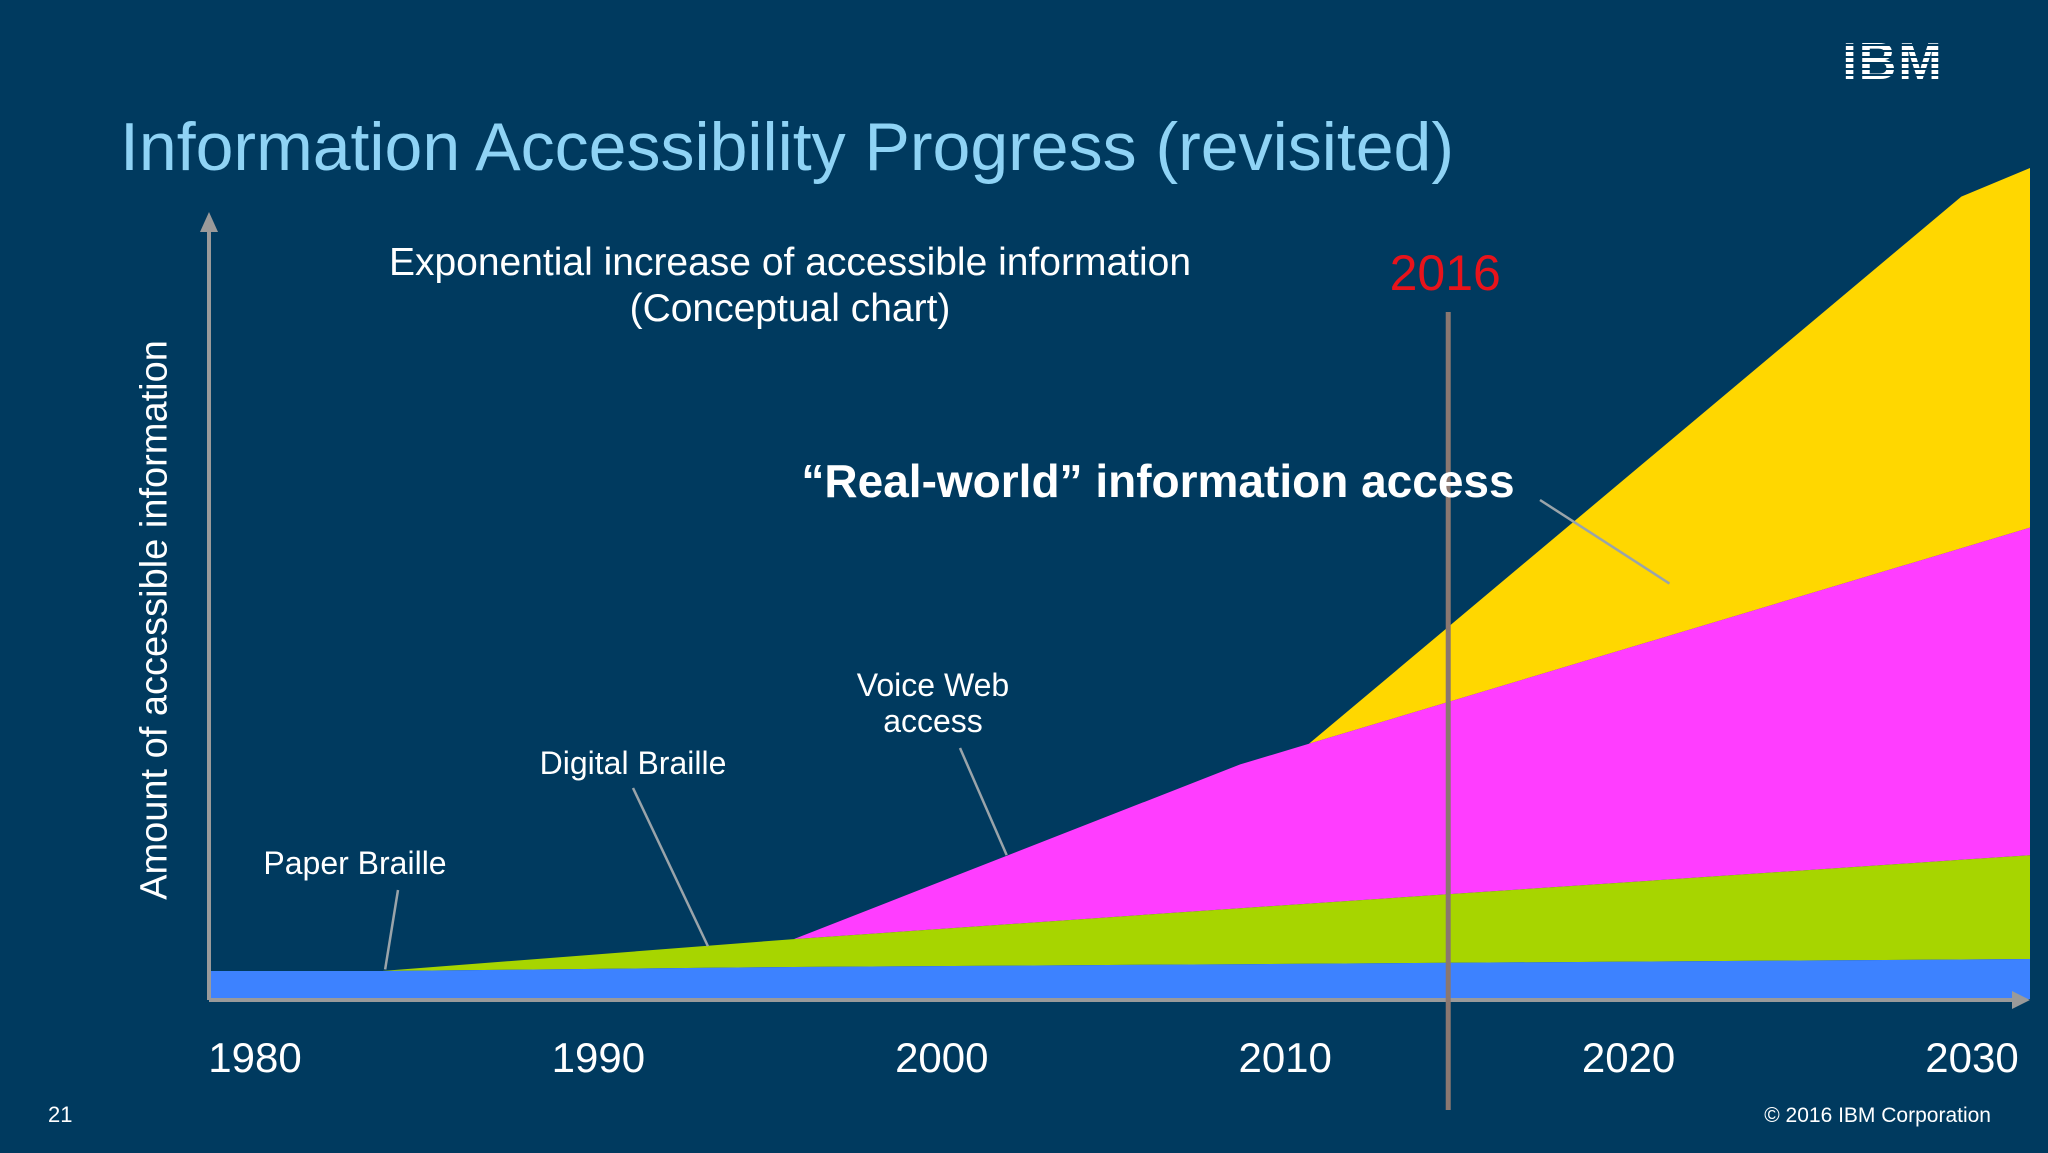 The image size is (2048, 1153). I want to click on annotation-label-line: Paper Braille, so click(354, 863).